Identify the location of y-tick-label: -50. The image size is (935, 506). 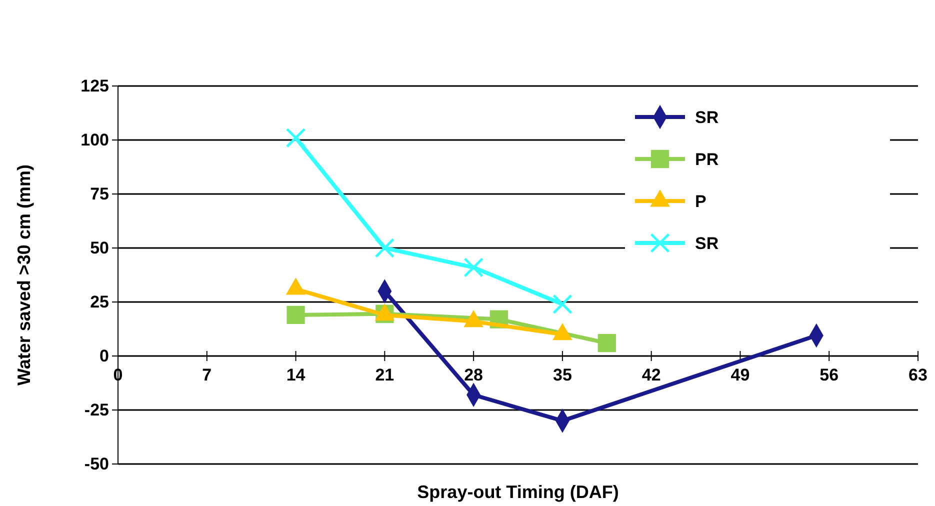
(96, 464).